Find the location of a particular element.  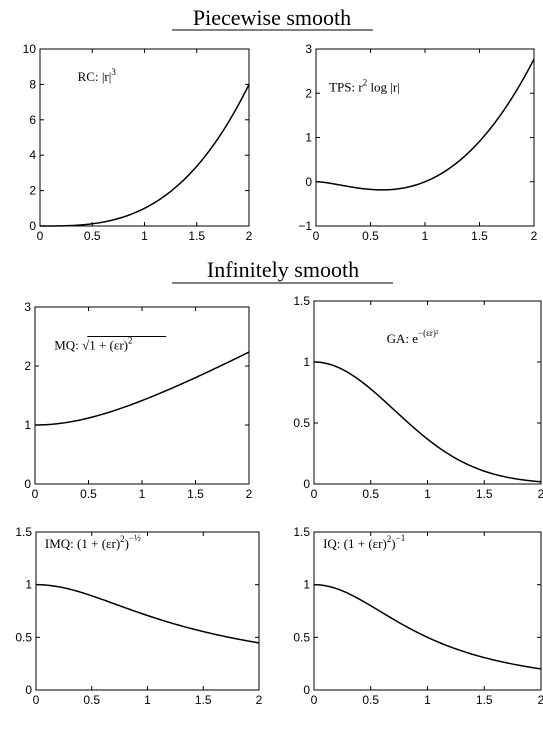

tps-xtick-label: 0 is located at coordinates (316, 236).